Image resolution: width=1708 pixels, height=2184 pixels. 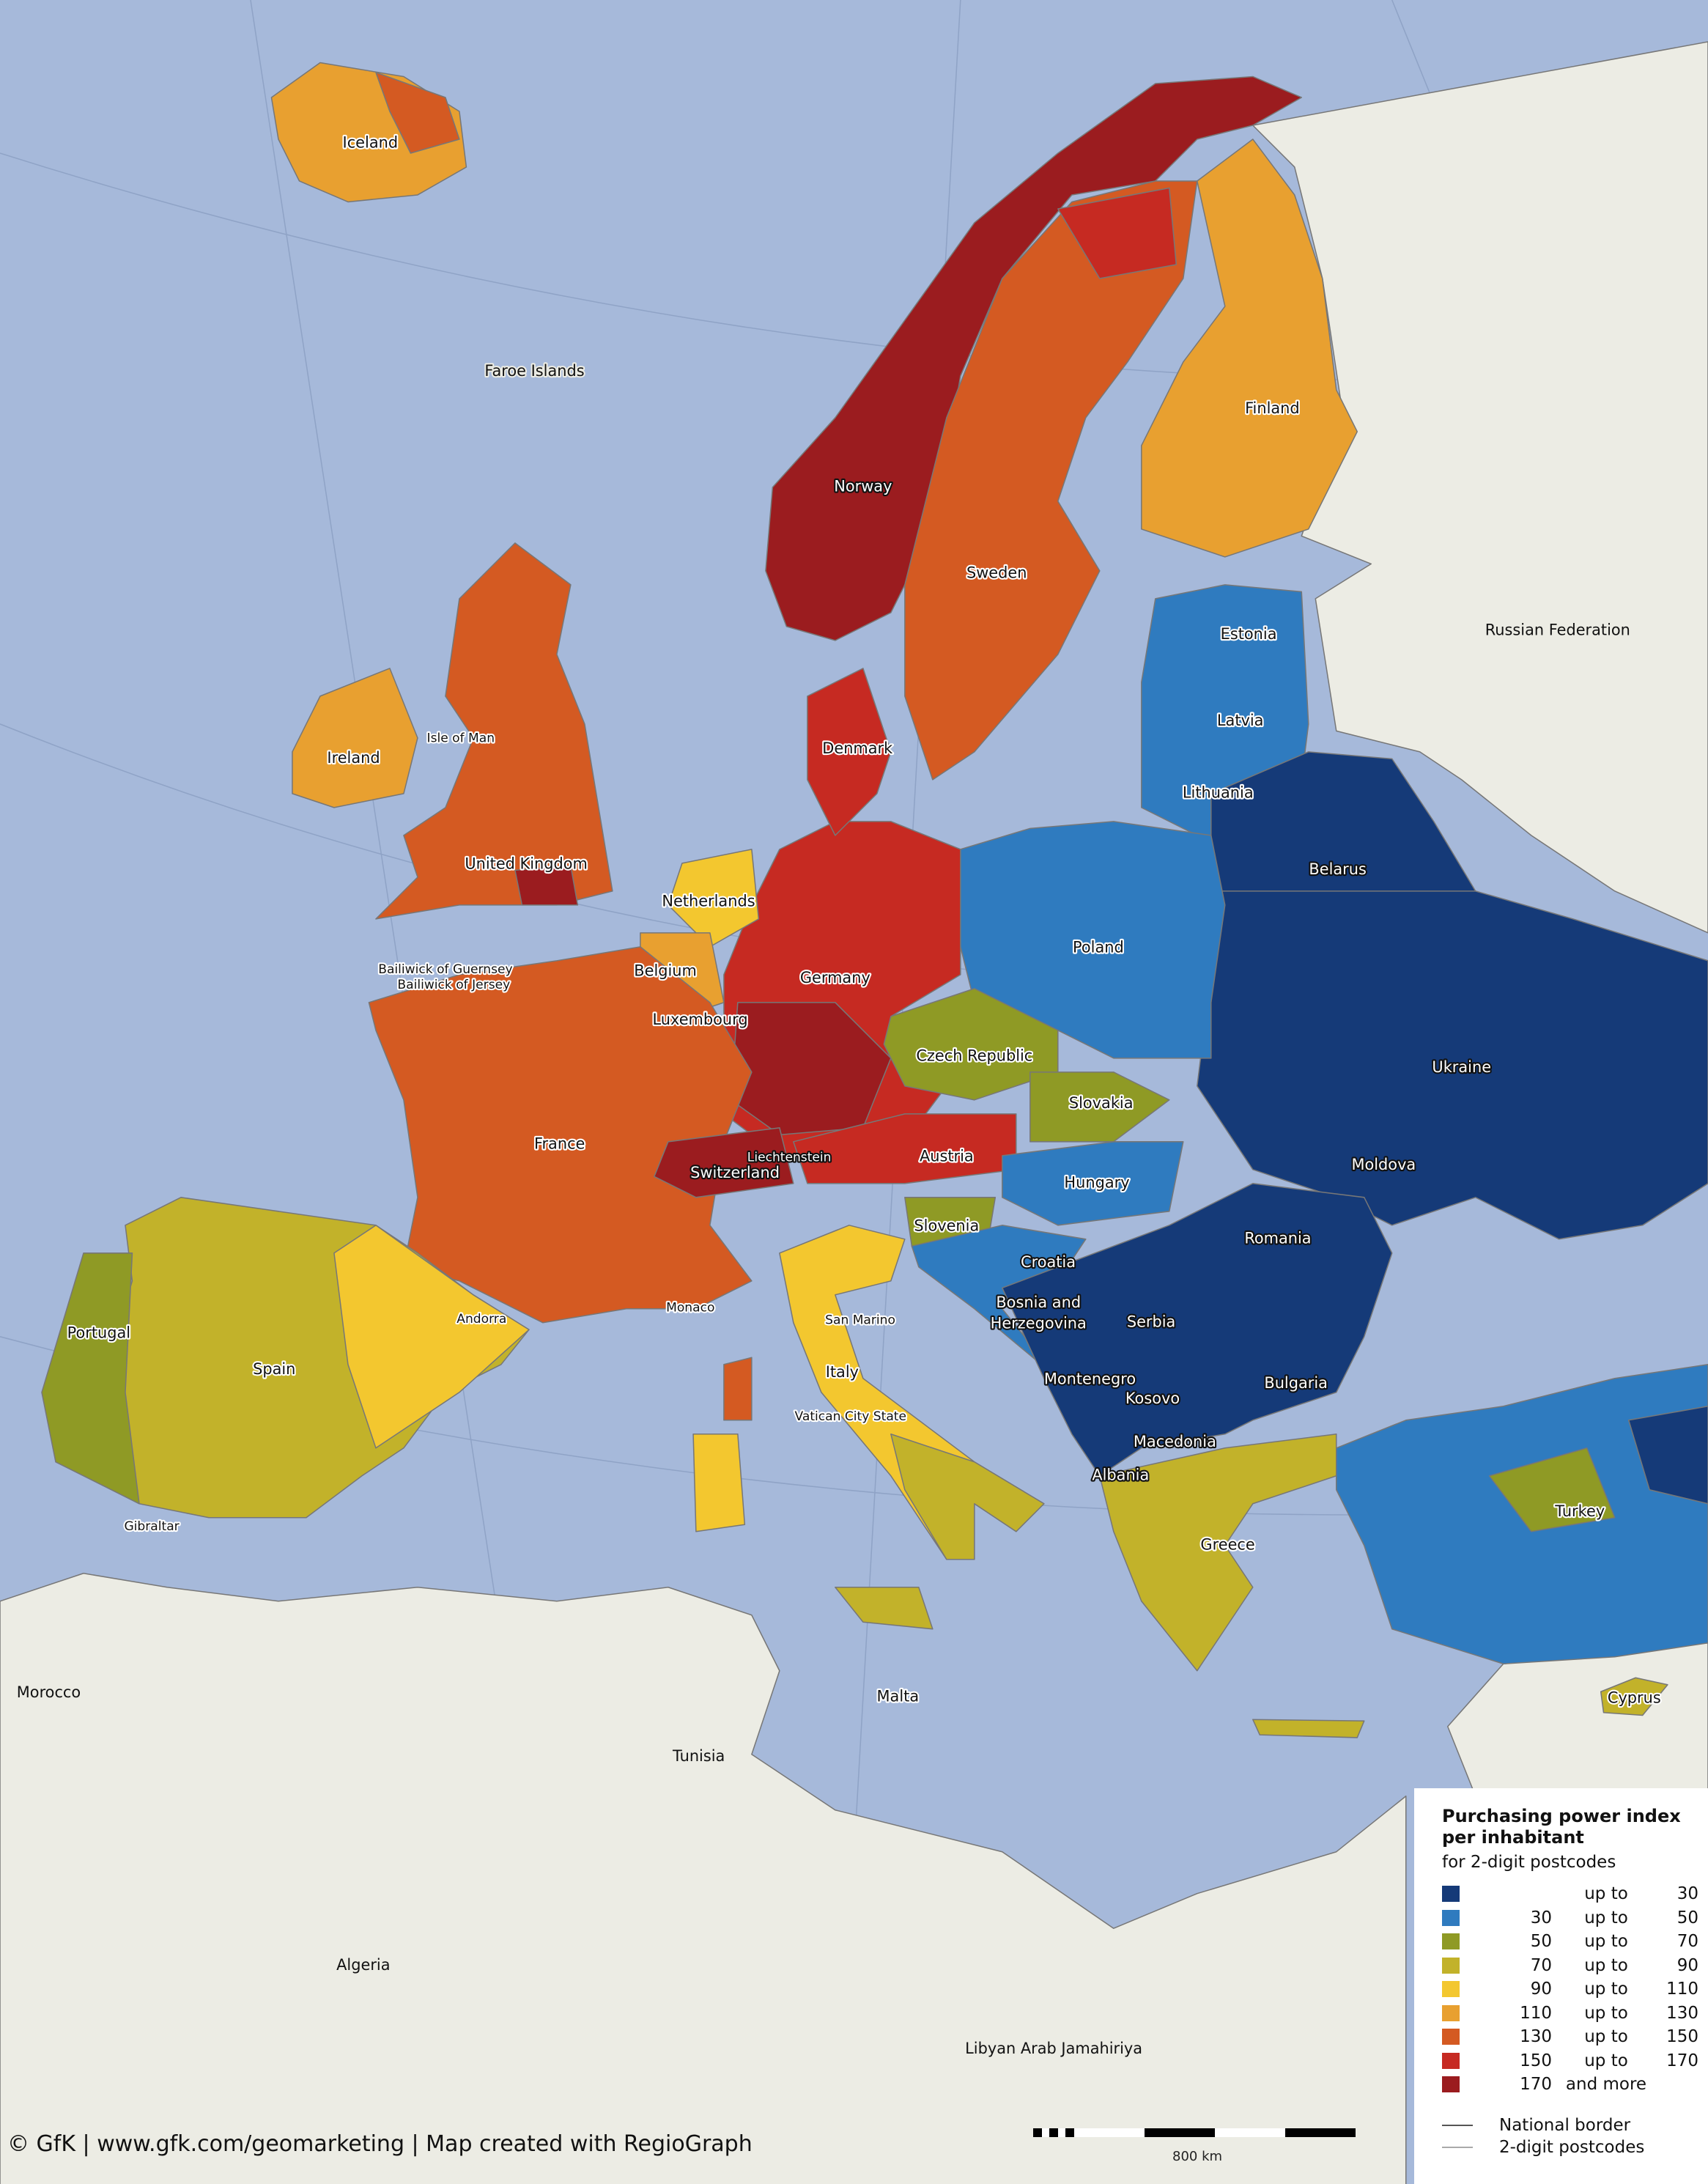 I want to click on country-label-moldova: Moldova, so click(x=1383, y=1164).